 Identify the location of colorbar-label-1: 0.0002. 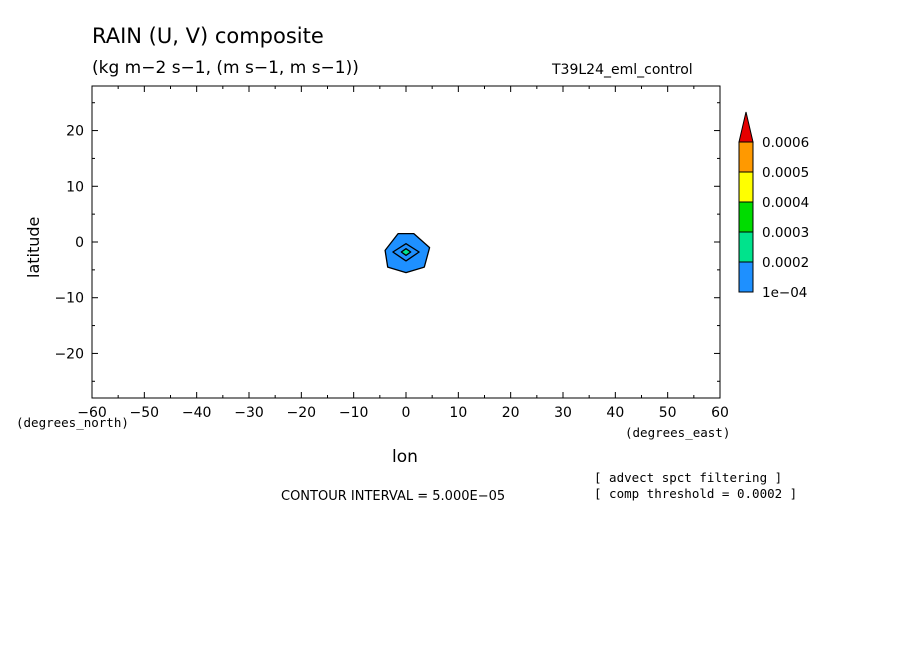
(785, 263).